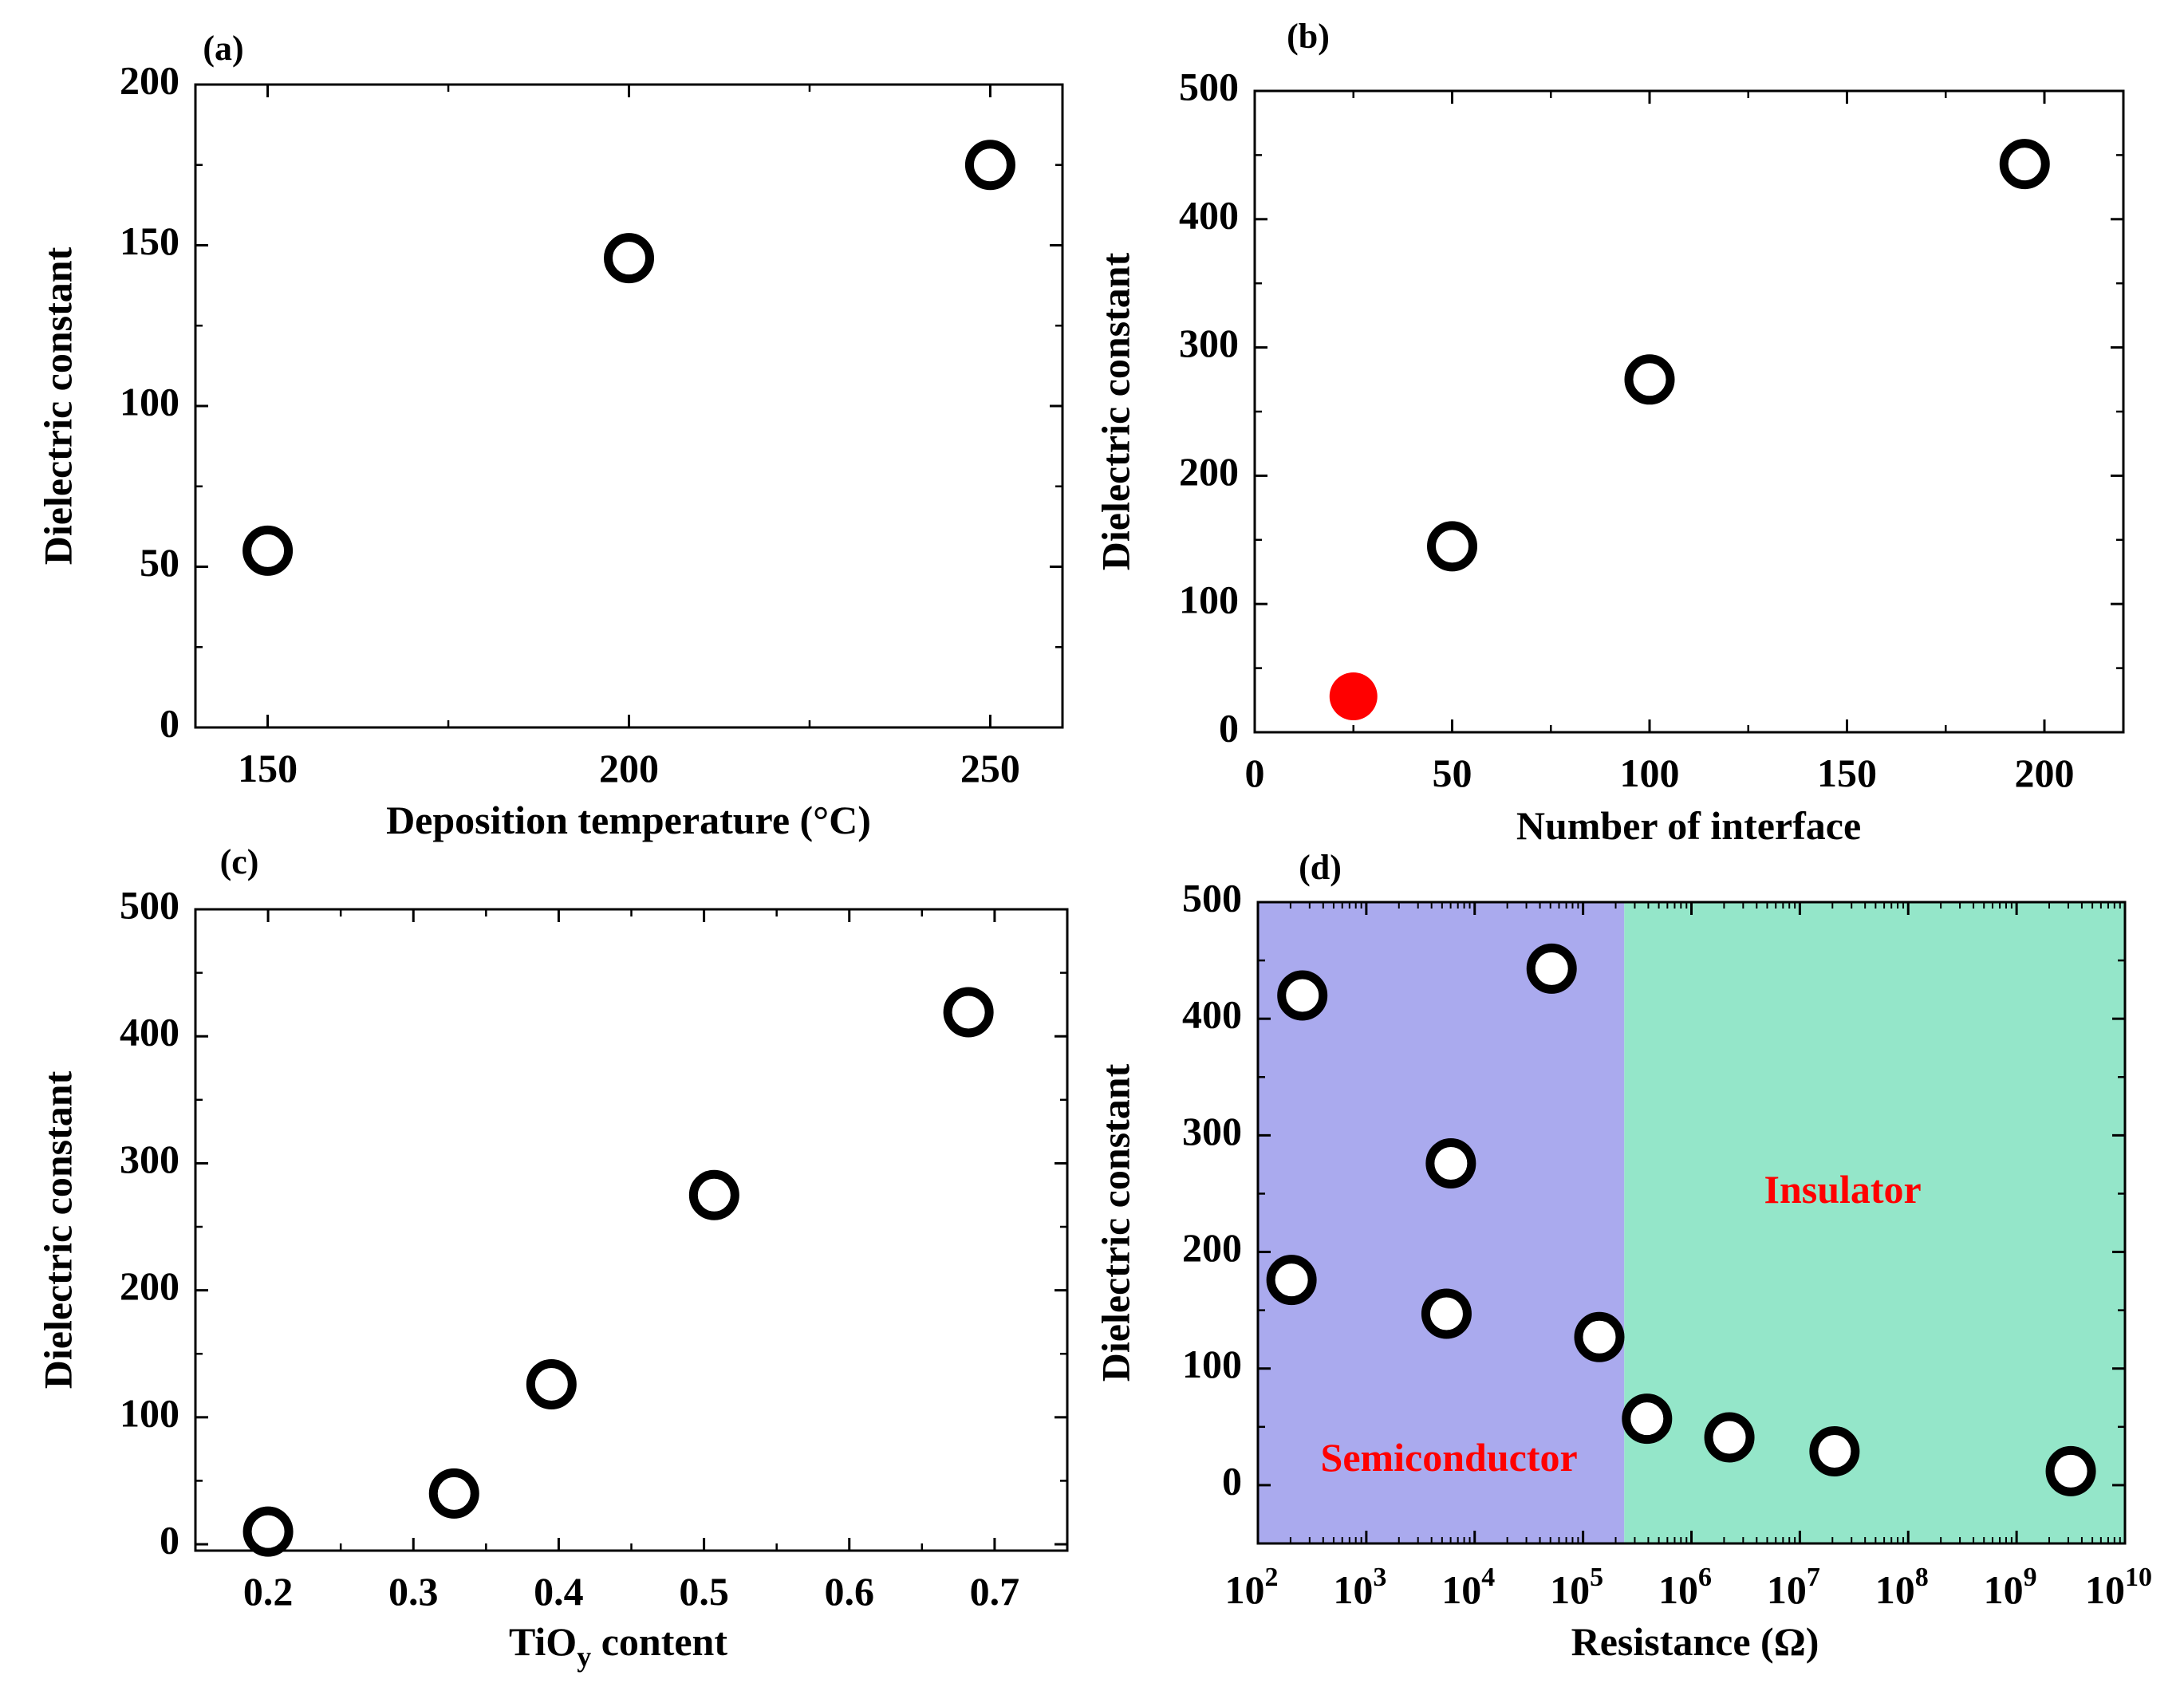 Image resolution: width=2184 pixels, height=1695 pixels. I want to click on x-tick-label: 109, so click(2010, 1587).